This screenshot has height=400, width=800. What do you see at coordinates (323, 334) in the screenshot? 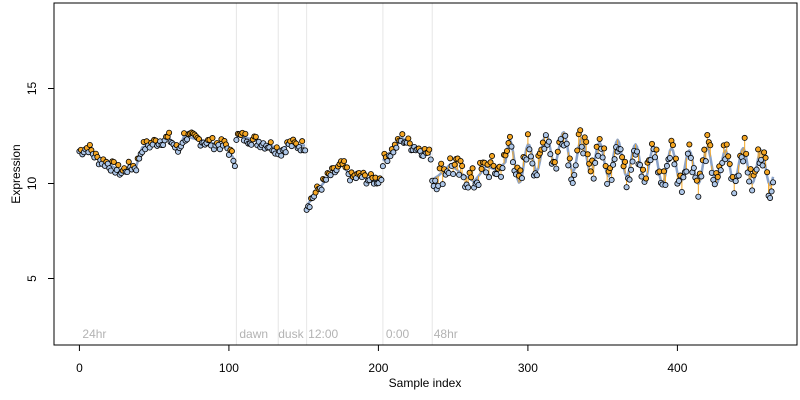
I see `phase-label: 12:00` at bounding box center [323, 334].